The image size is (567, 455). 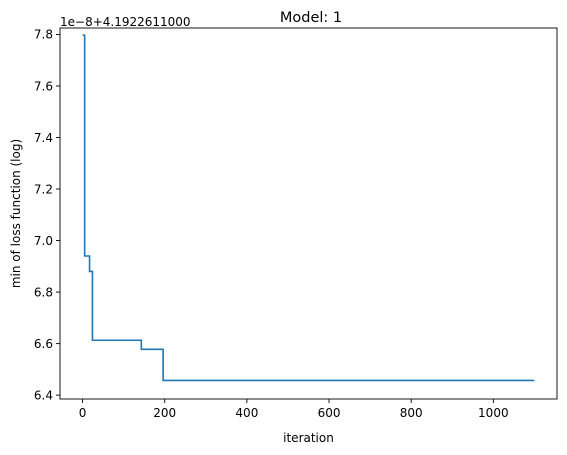 I want to click on chart-title: Model: 1, so click(x=311, y=18).